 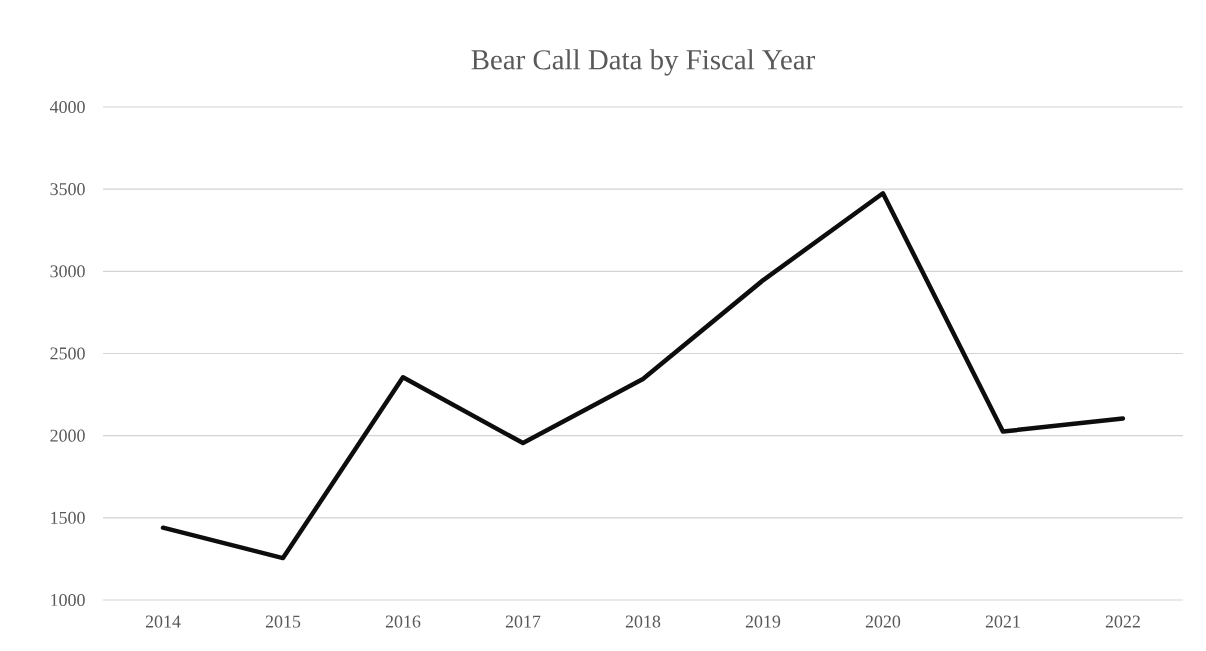 What do you see at coordinates (283, 621) in the screenshot?
I see `x-tick-label: 2015` at bounding box center [283, 621].